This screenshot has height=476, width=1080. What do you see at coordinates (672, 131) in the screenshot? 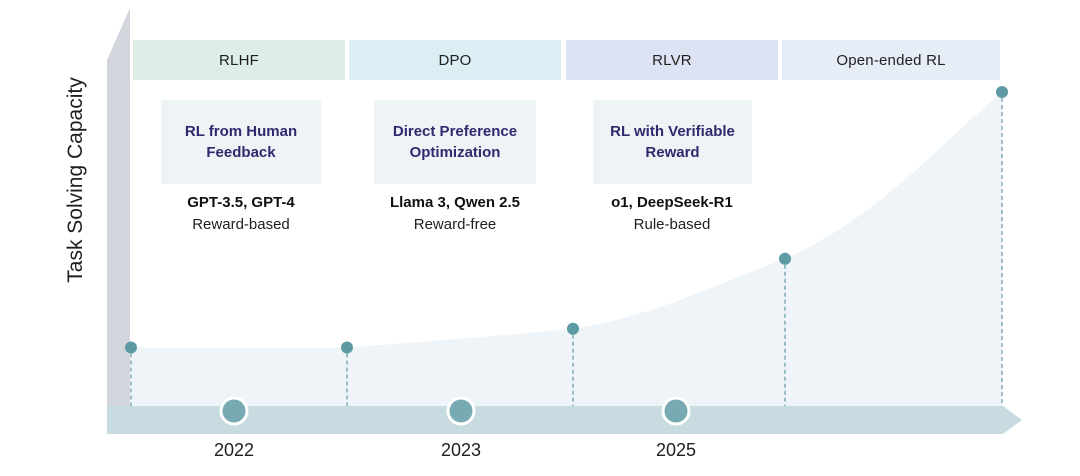
I see `method-title-rlvr-line1: RL with Verifiable` at bounding box center [672, 131].